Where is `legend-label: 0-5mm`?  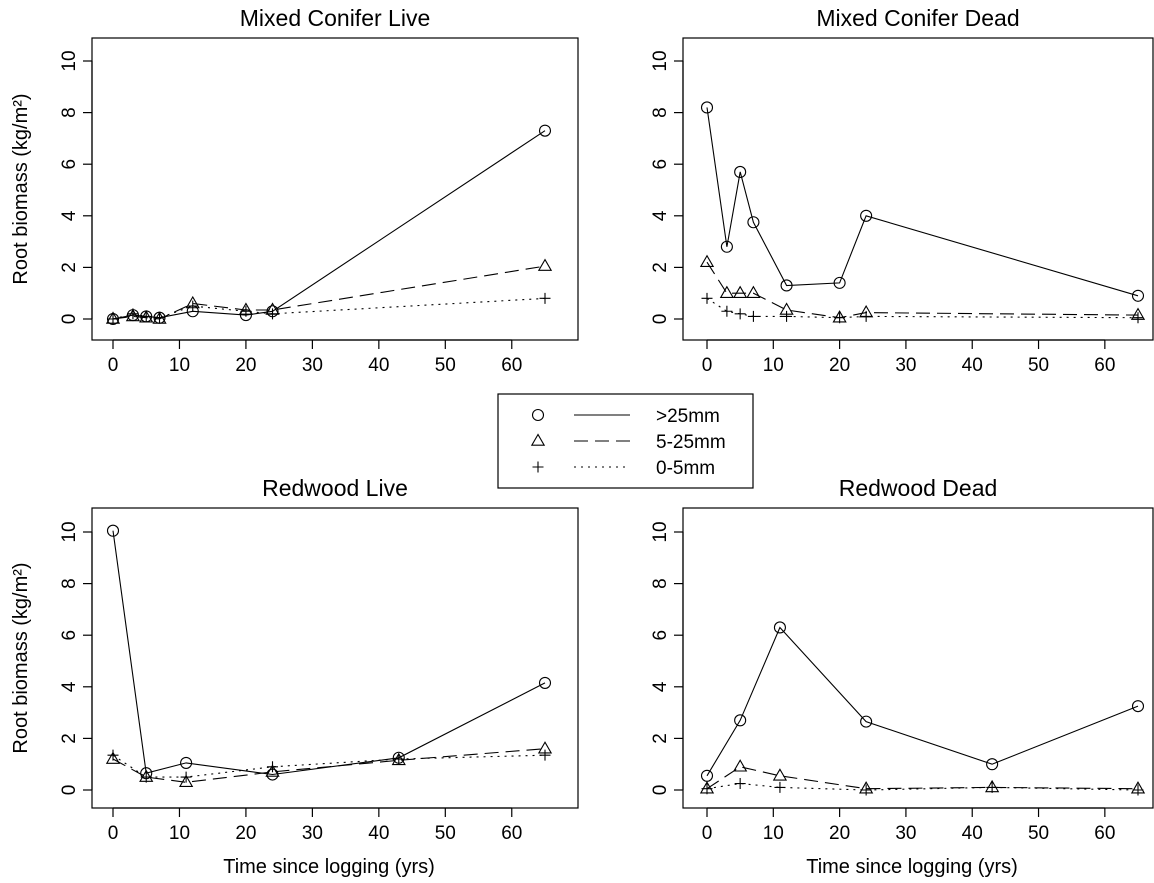 legend-label: 0-5mm is located at coordinates (685, 468).